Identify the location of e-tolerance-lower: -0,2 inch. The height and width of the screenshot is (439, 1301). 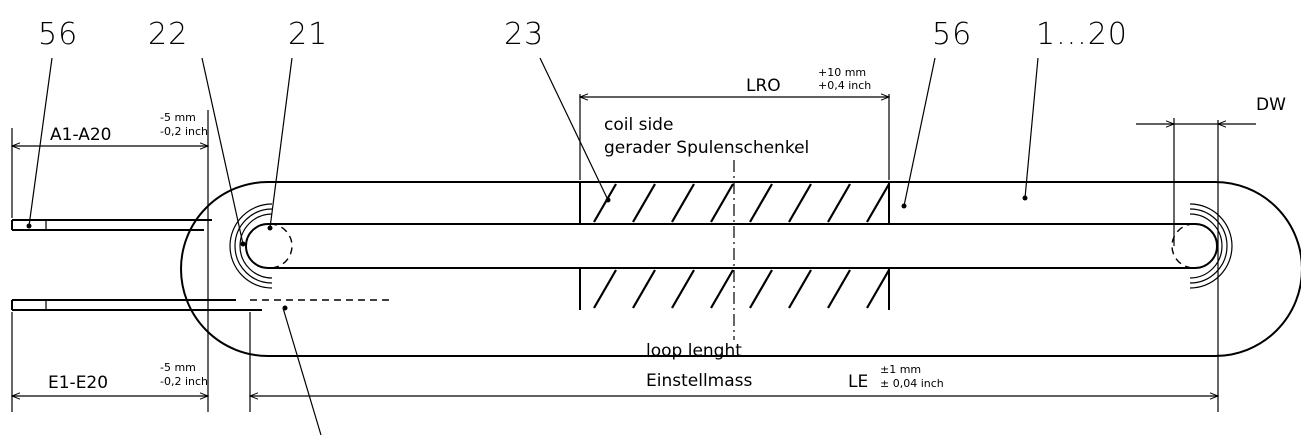
(184, 381).